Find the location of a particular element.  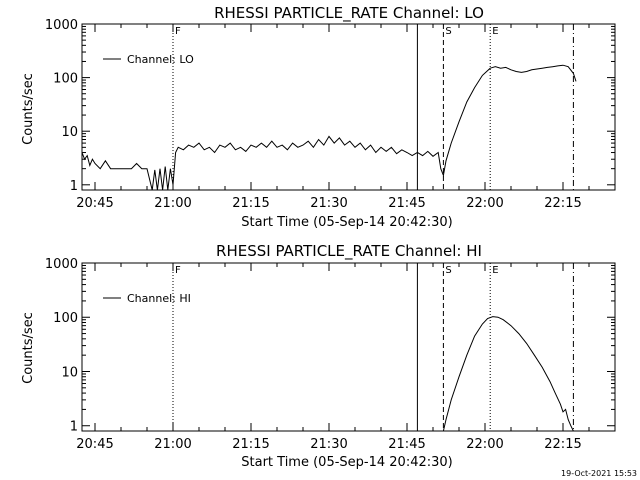

legend: Channel: HI is located at coordinates (147, 298).